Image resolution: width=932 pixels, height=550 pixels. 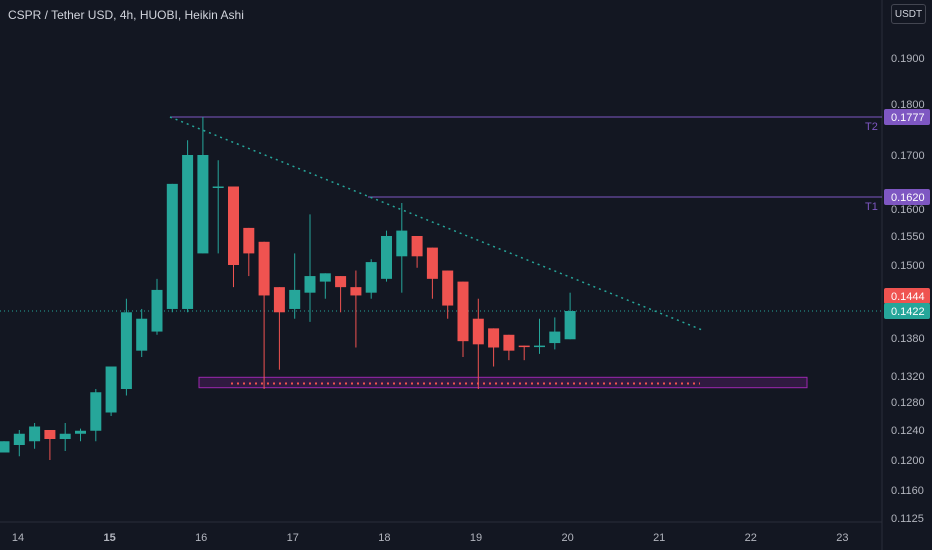 What do you see at coordinates (109, 538) in the screenshot?
I see `time-tick-label: 15` at bounding box center [109, 538].